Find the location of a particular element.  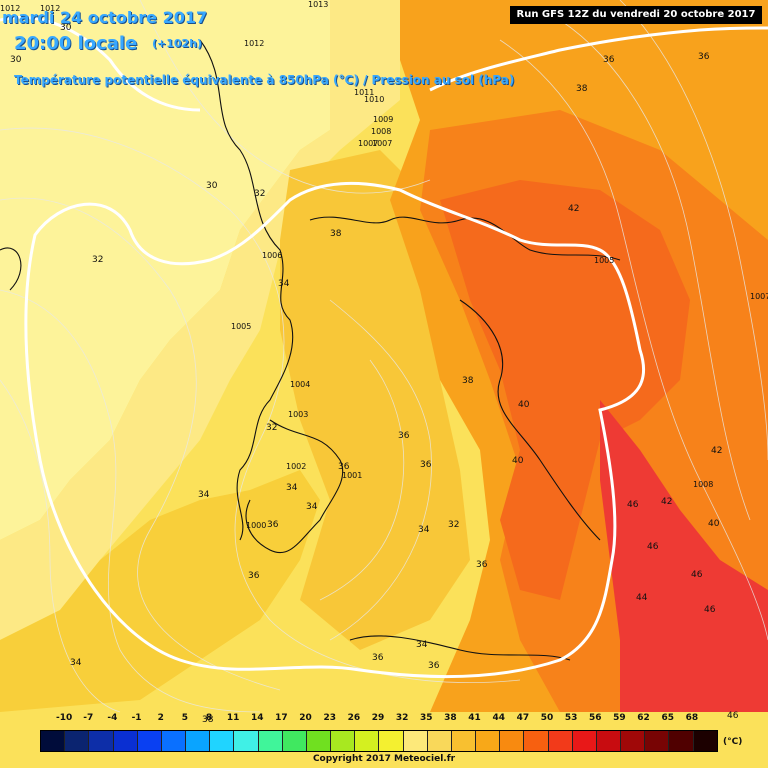

legend-tick: 29 is located at coordinates (378, 718).